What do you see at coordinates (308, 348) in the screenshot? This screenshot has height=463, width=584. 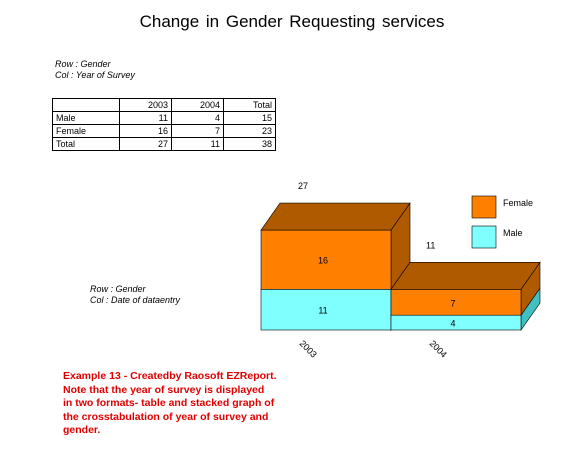 I see `x-tick-label-2003: 2003` at bounding box center [308, 348].